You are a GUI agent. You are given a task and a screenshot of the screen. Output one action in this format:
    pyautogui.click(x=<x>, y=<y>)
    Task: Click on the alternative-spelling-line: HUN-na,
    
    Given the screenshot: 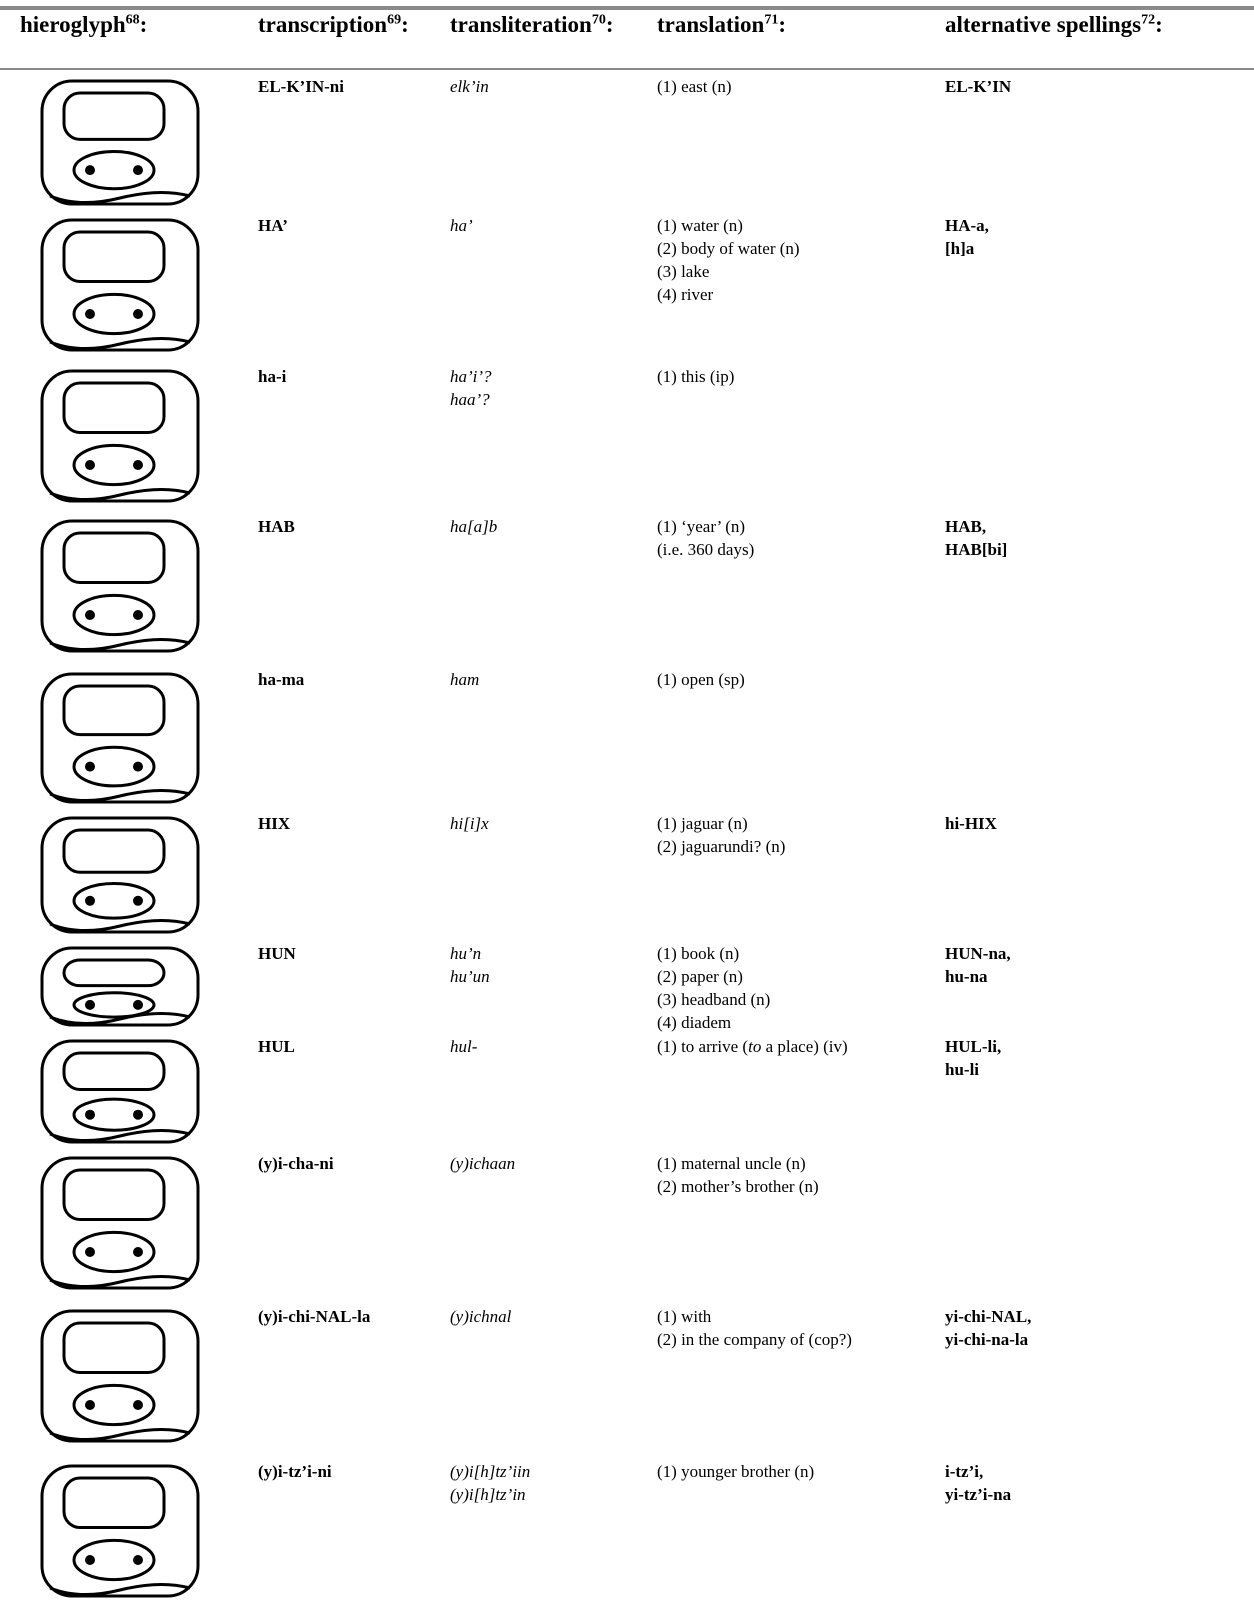 What is the action you would take?
    pyautogui.click(x=978, y=953)
    